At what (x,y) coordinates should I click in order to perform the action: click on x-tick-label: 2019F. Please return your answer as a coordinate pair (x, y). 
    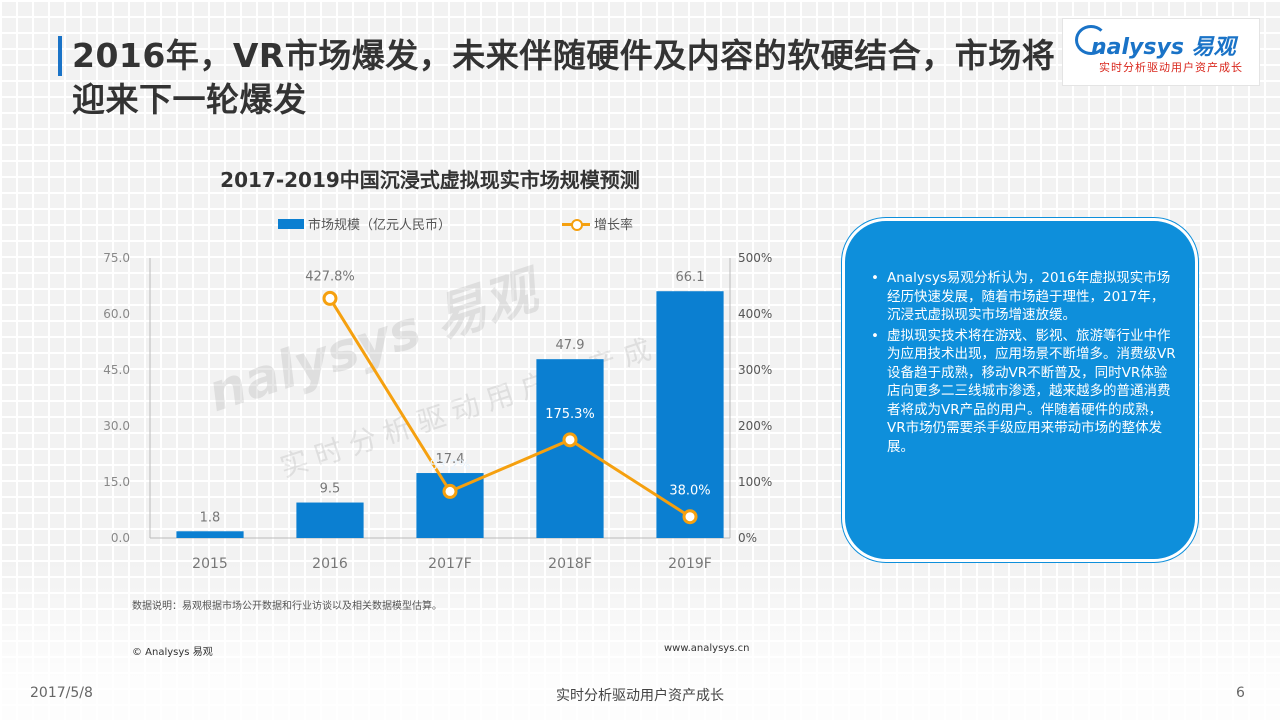
    Looking at the image, I should click on (690, 564).